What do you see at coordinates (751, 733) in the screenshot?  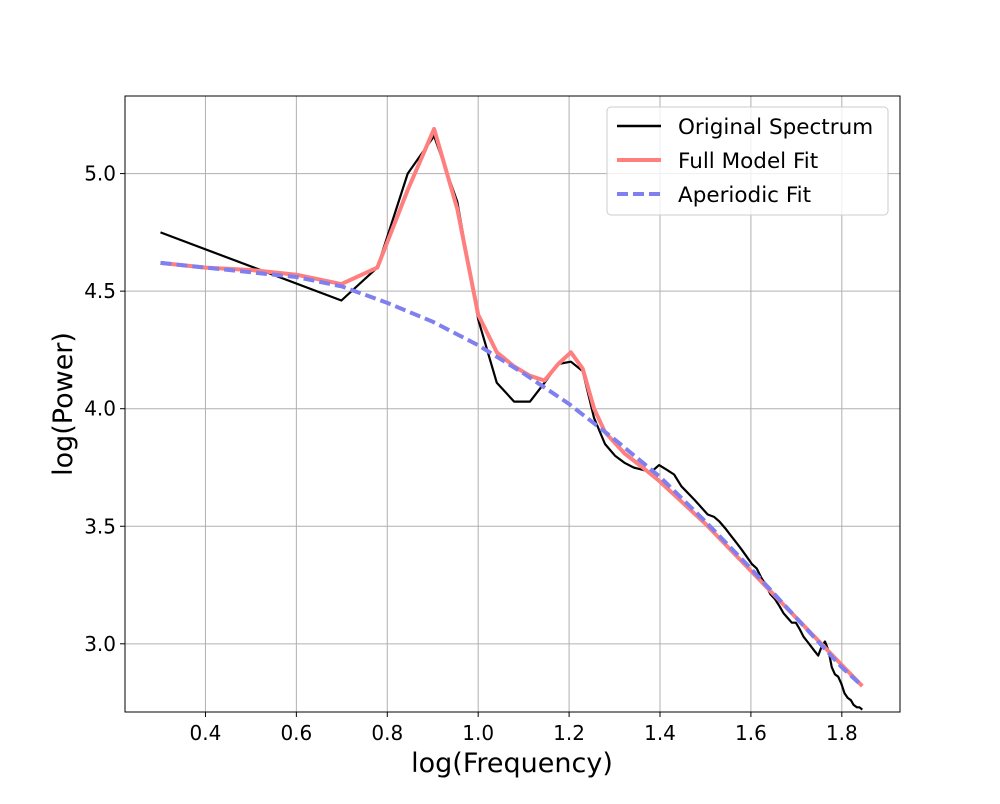 I see `x-tick-label: 1.6` at bounding box center [751, 733].